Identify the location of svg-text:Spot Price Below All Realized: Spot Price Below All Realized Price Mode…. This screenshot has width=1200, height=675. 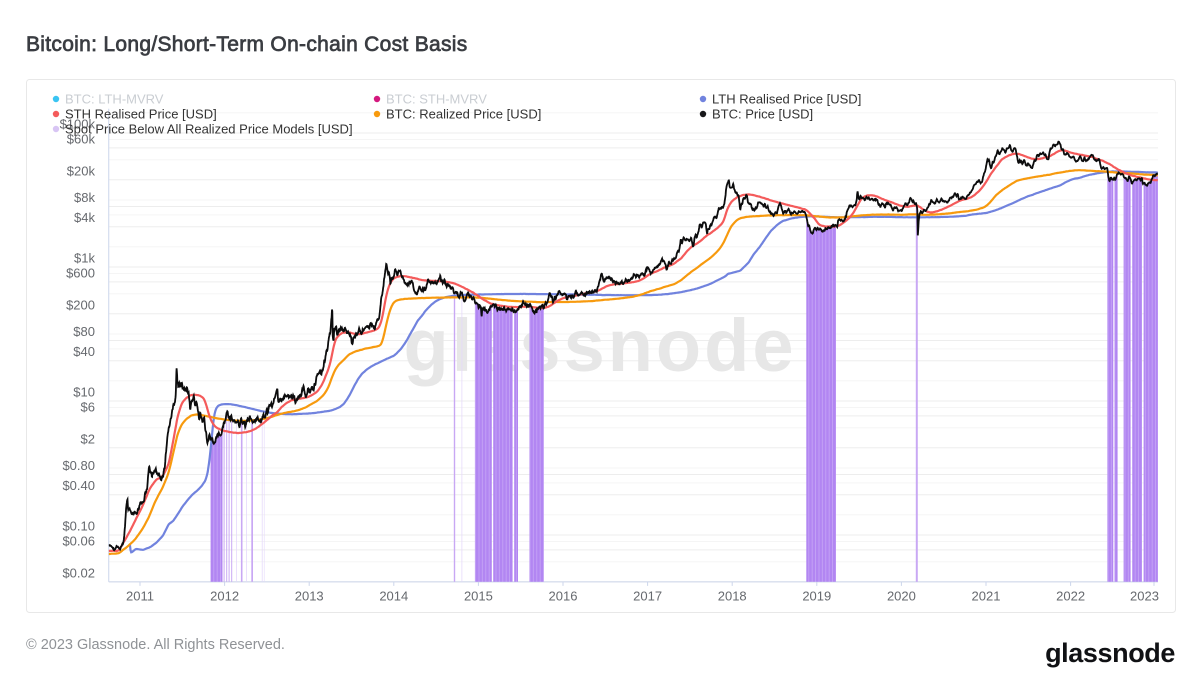
(209, 129).